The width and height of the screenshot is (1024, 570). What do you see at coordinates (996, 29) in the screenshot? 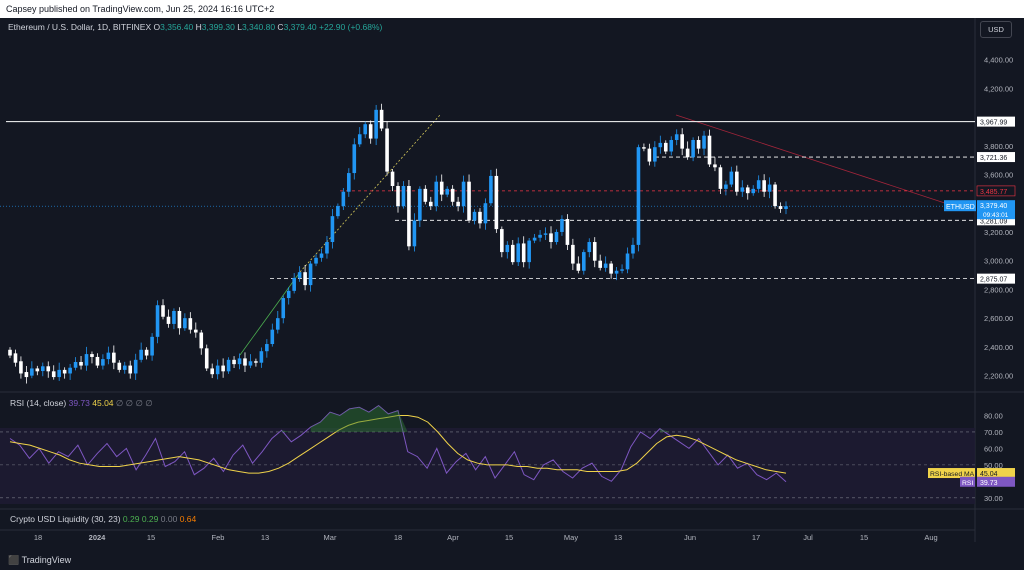
I see `currency-button: USD` at bounding box center [996, 29].